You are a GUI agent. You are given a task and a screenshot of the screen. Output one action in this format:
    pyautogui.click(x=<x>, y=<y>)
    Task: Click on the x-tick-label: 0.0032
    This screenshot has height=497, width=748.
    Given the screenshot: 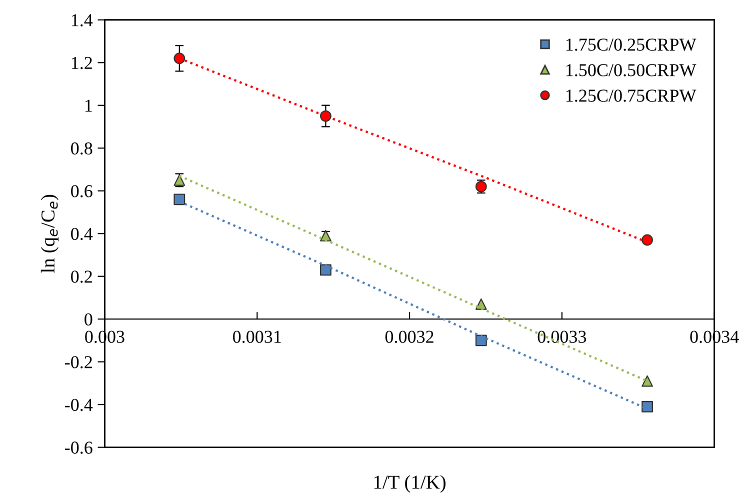 What is the action you would take?
    pyautogui.click(x=409, y=336)
    